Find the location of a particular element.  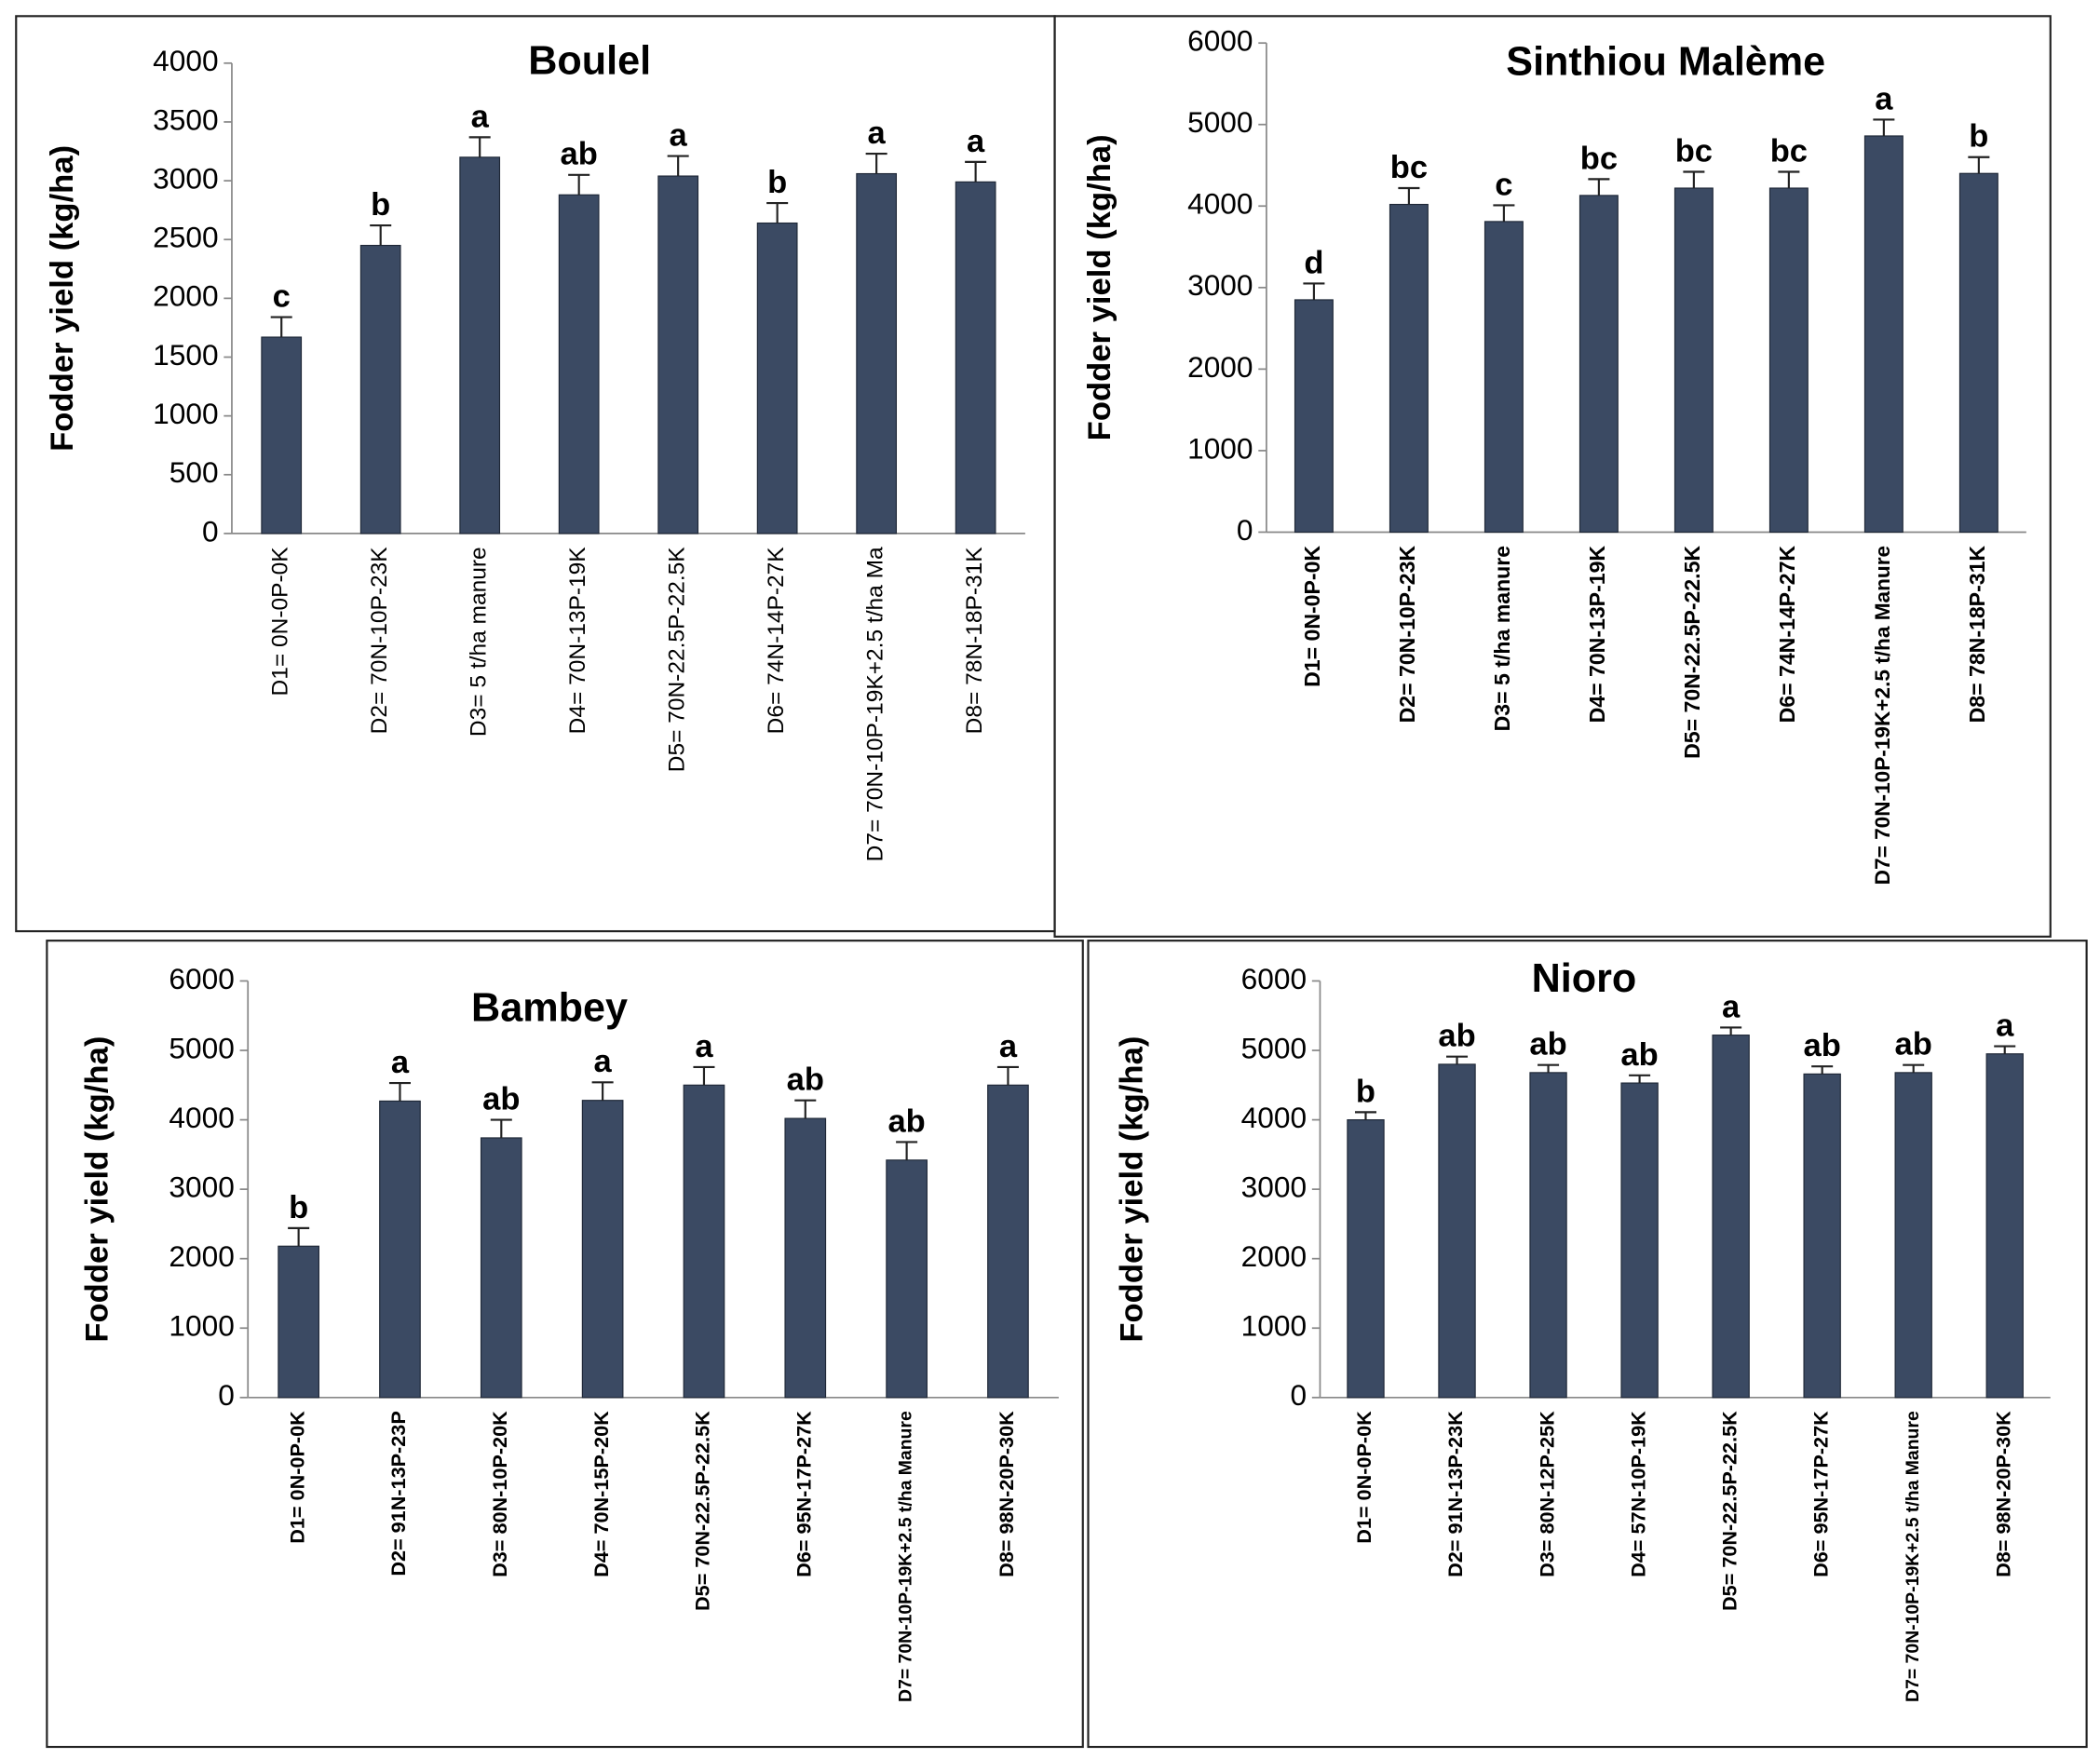

x-tick-label: D6= 74N-14P-27K is located at coordinates (1787, 635).